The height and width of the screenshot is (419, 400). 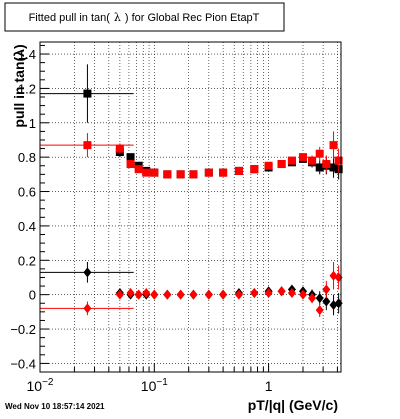 What do you see at coordinates (27, 54) in the screenshot?
I see `y-tick-label: 1.4` at bounding box center [27, 54].